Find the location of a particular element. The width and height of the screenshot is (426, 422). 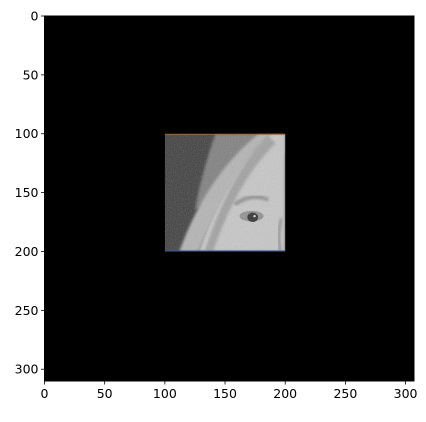

x-tick-label: 200 is located at coordinates (285, 393).